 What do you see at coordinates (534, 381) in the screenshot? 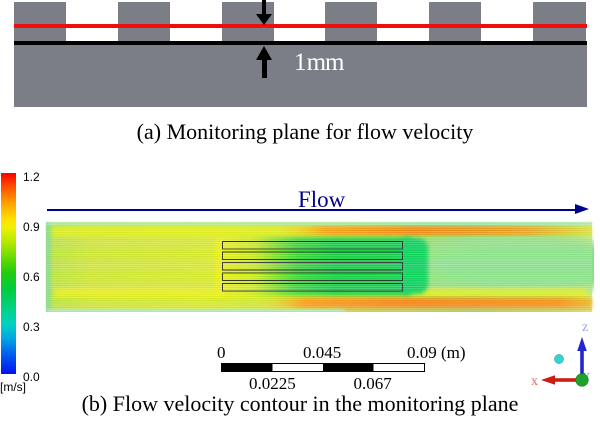
I see `svg-text: x` at bounding box center [534, 381].